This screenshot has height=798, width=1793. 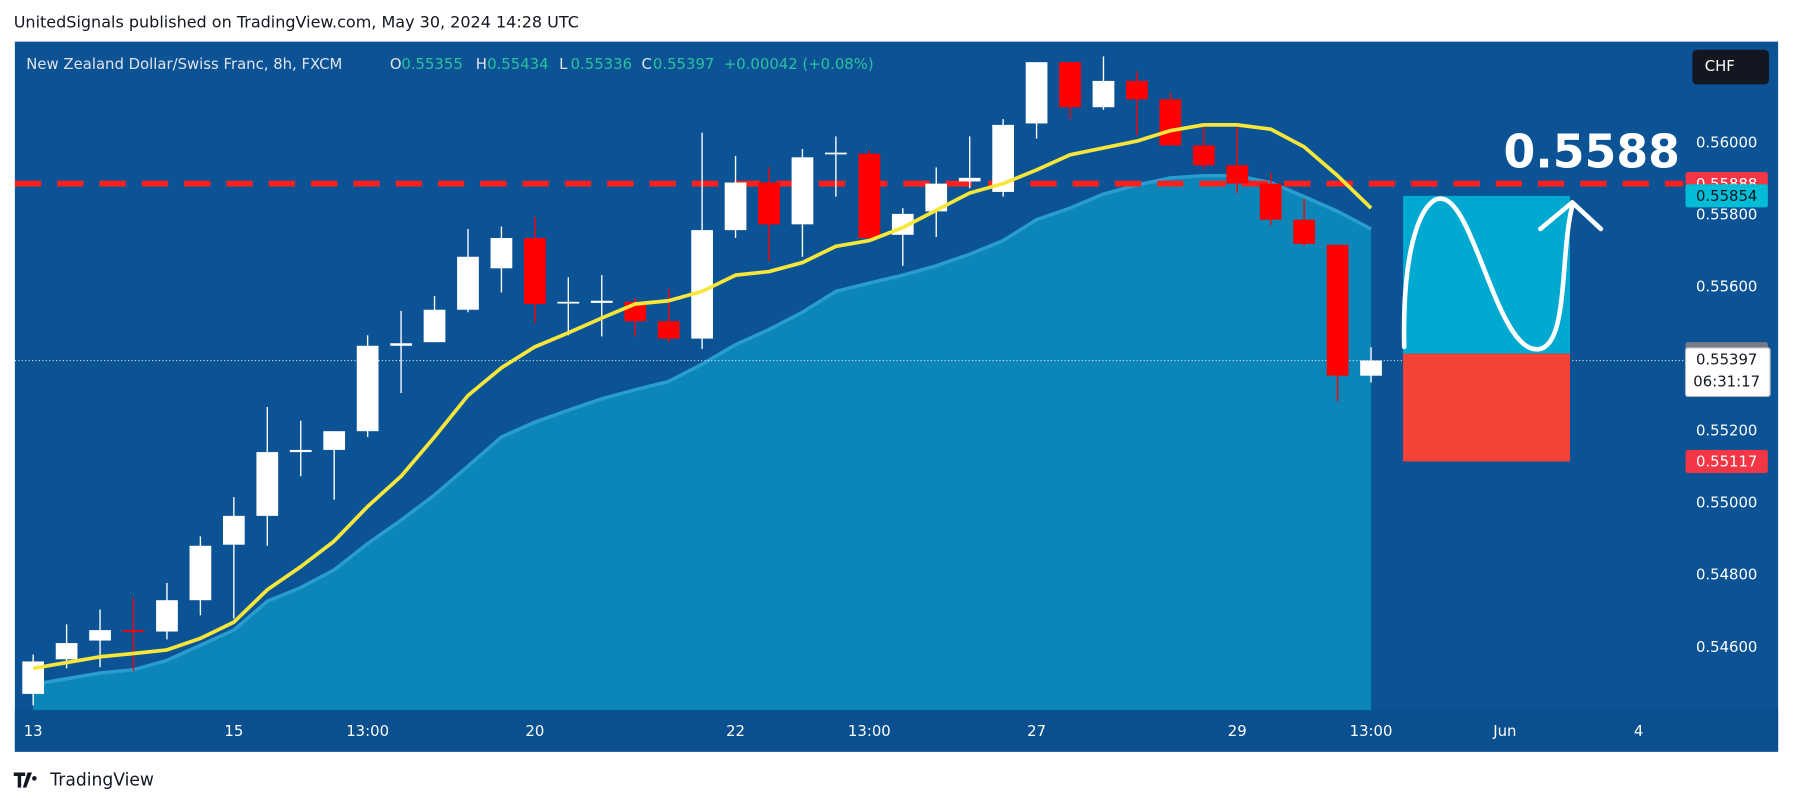 I want to click on logo-mark, so click(x=25, y=780).